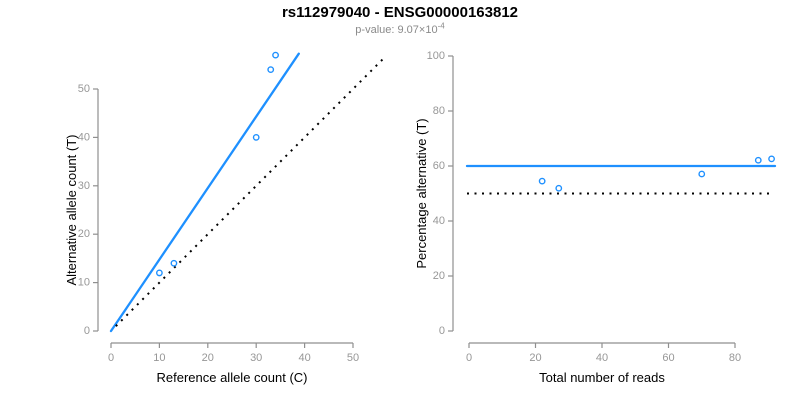 This screenshot has height=400, width=800. I want to click on y-tick-label: 10, so click(84, 283).